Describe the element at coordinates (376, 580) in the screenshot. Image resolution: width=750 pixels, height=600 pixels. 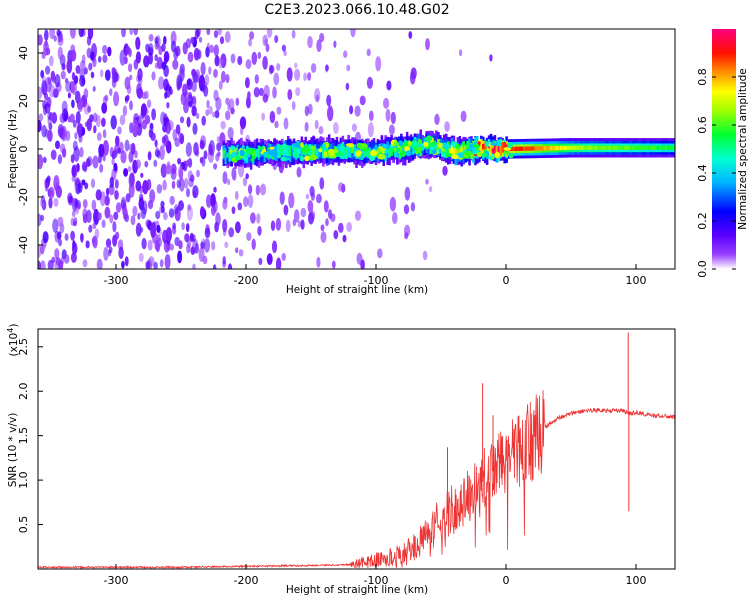
I see `x-tick-label: -100` at that location.